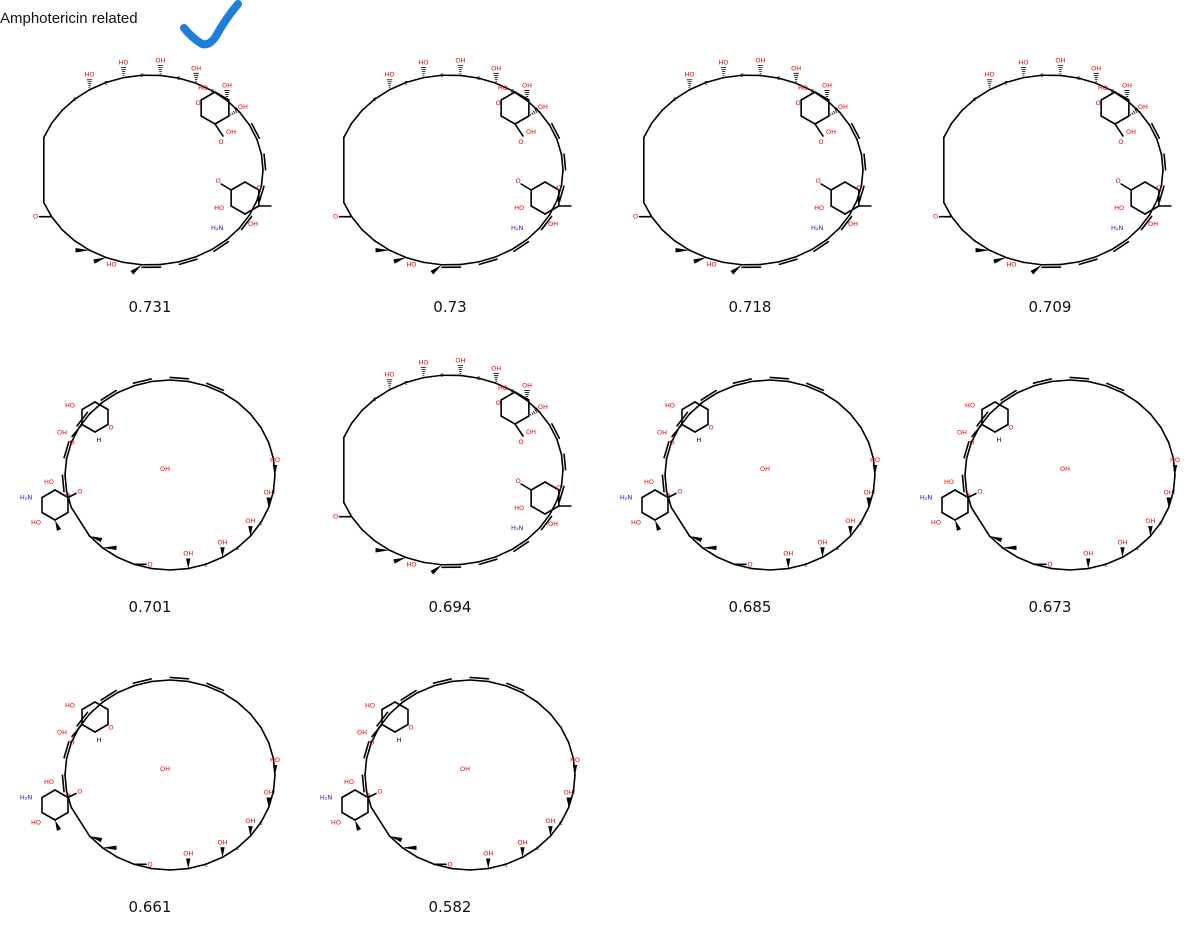  What do you see at coordinates (750, 607) in the screenshot?
I see `similarity-score: 0.685` at bounding box center [750, 607].